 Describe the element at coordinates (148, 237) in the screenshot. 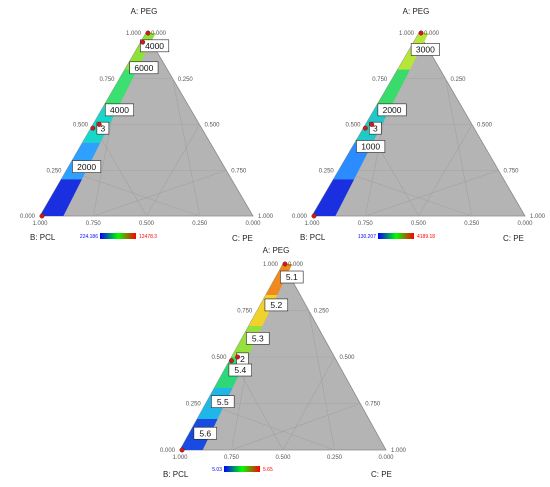

I see `legend-max-label: 12478.3` at that location.